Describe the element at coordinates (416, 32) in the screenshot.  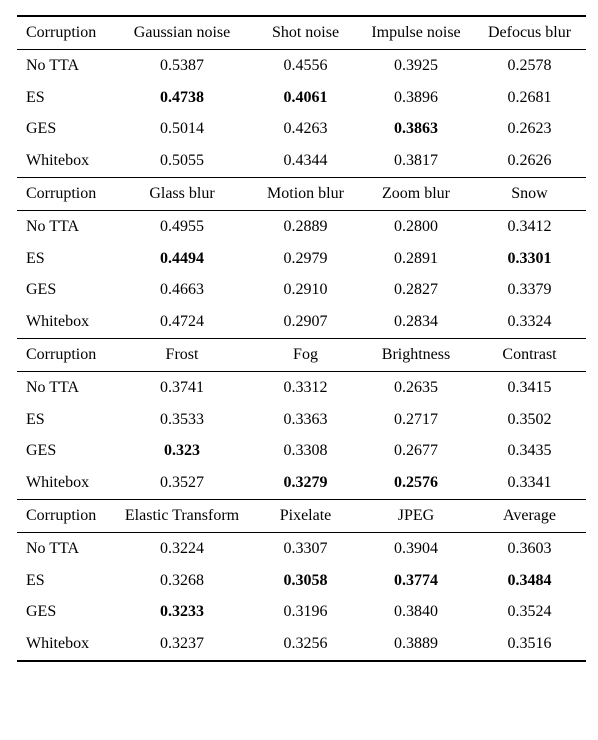
I see `column-header: Impulse noise` at that location.